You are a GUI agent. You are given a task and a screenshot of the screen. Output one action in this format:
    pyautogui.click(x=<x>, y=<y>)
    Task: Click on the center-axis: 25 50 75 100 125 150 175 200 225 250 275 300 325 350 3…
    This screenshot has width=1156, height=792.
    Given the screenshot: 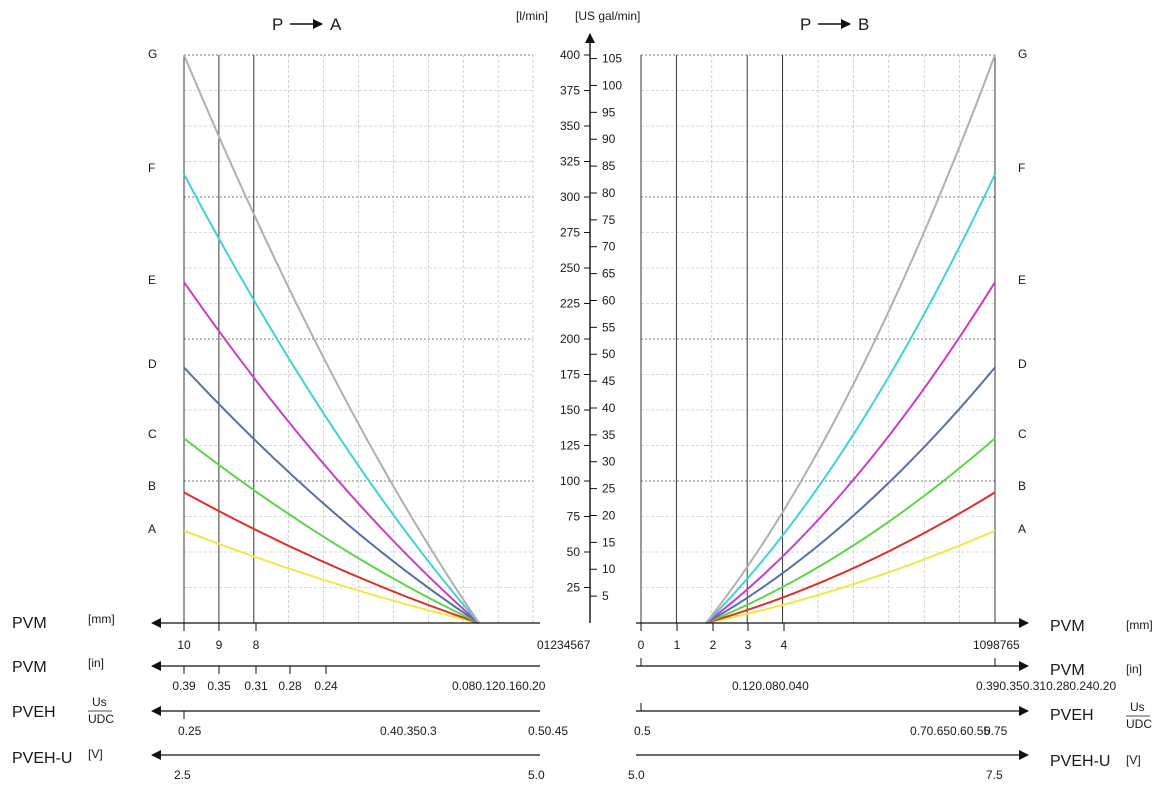 What is the action you would take?
    pyautogui.click(x=591, y=328)
    